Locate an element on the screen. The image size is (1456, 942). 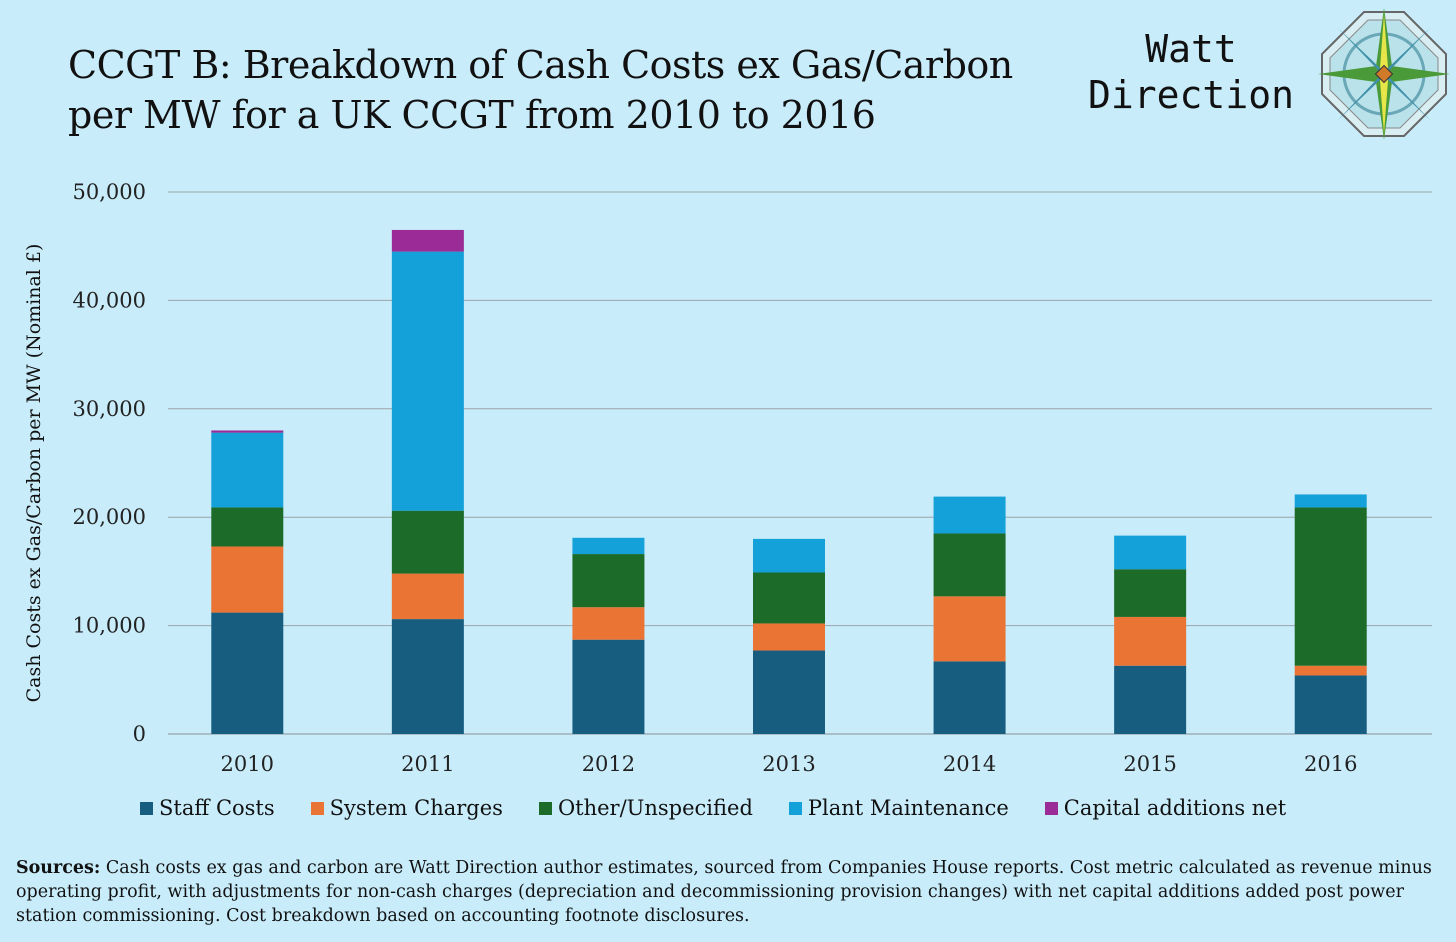
legend-item: Plant Maintenance is located at coordinates (898, 808).